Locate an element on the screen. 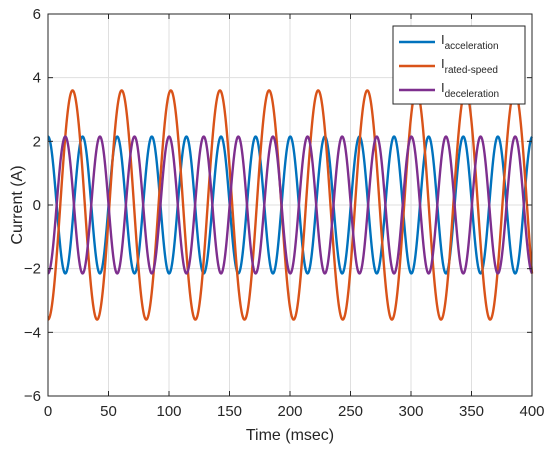 The height and width of the screenshot is (450, 550). y-tick-label: 0 is located at coordinates (37, 205).